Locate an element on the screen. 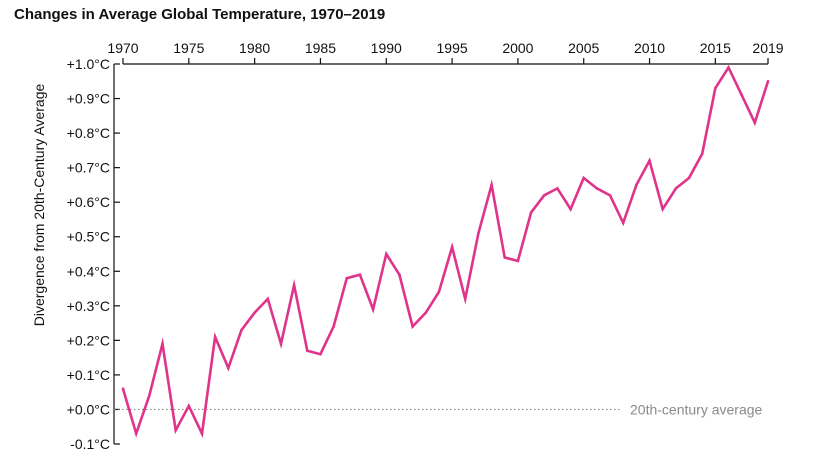  y-tick-label: +0.7°C is located at coordinates (88, 168).